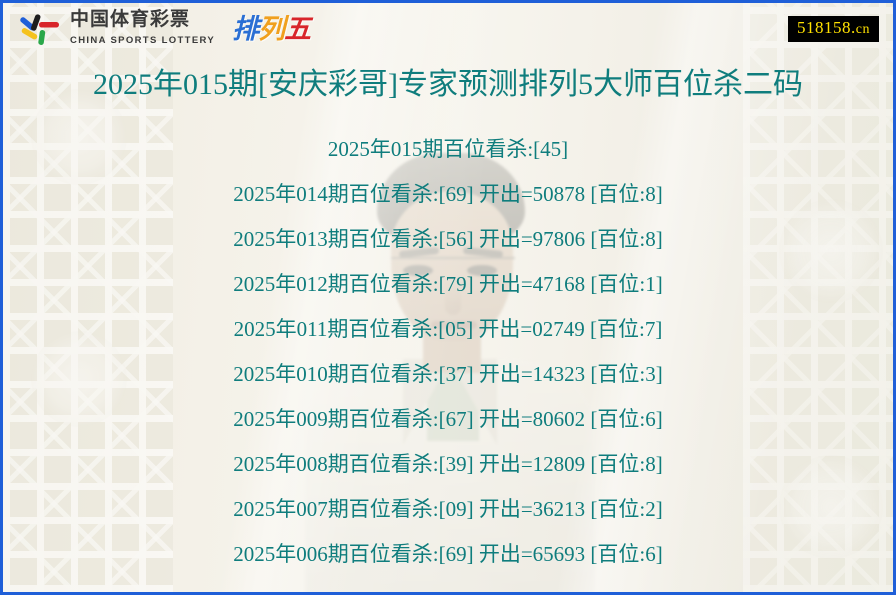  What do you see at coordinates (245, 29) in the screenshot?
I see `game-name-char-1: 排` at bounding box center [245, 29].